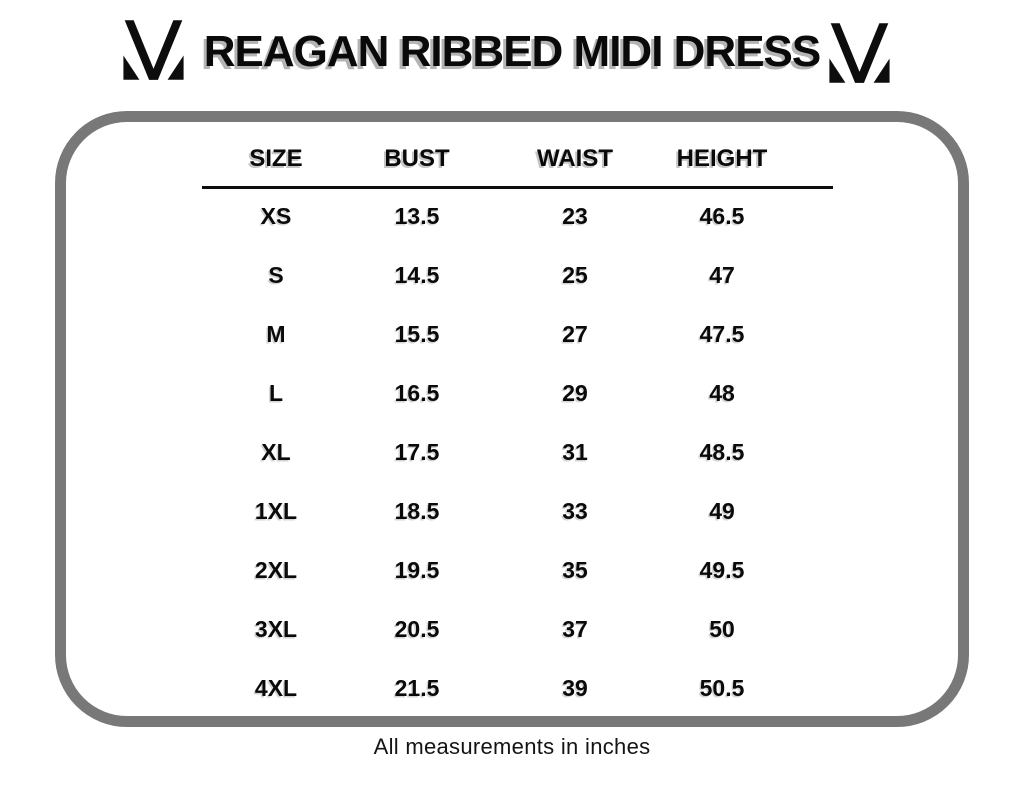 The height and width of the screenshot is (791, 1024). What do you see at coordinates (517, 187) in the screenshot?
I see `header-divider` at bounding box center [517, 187].